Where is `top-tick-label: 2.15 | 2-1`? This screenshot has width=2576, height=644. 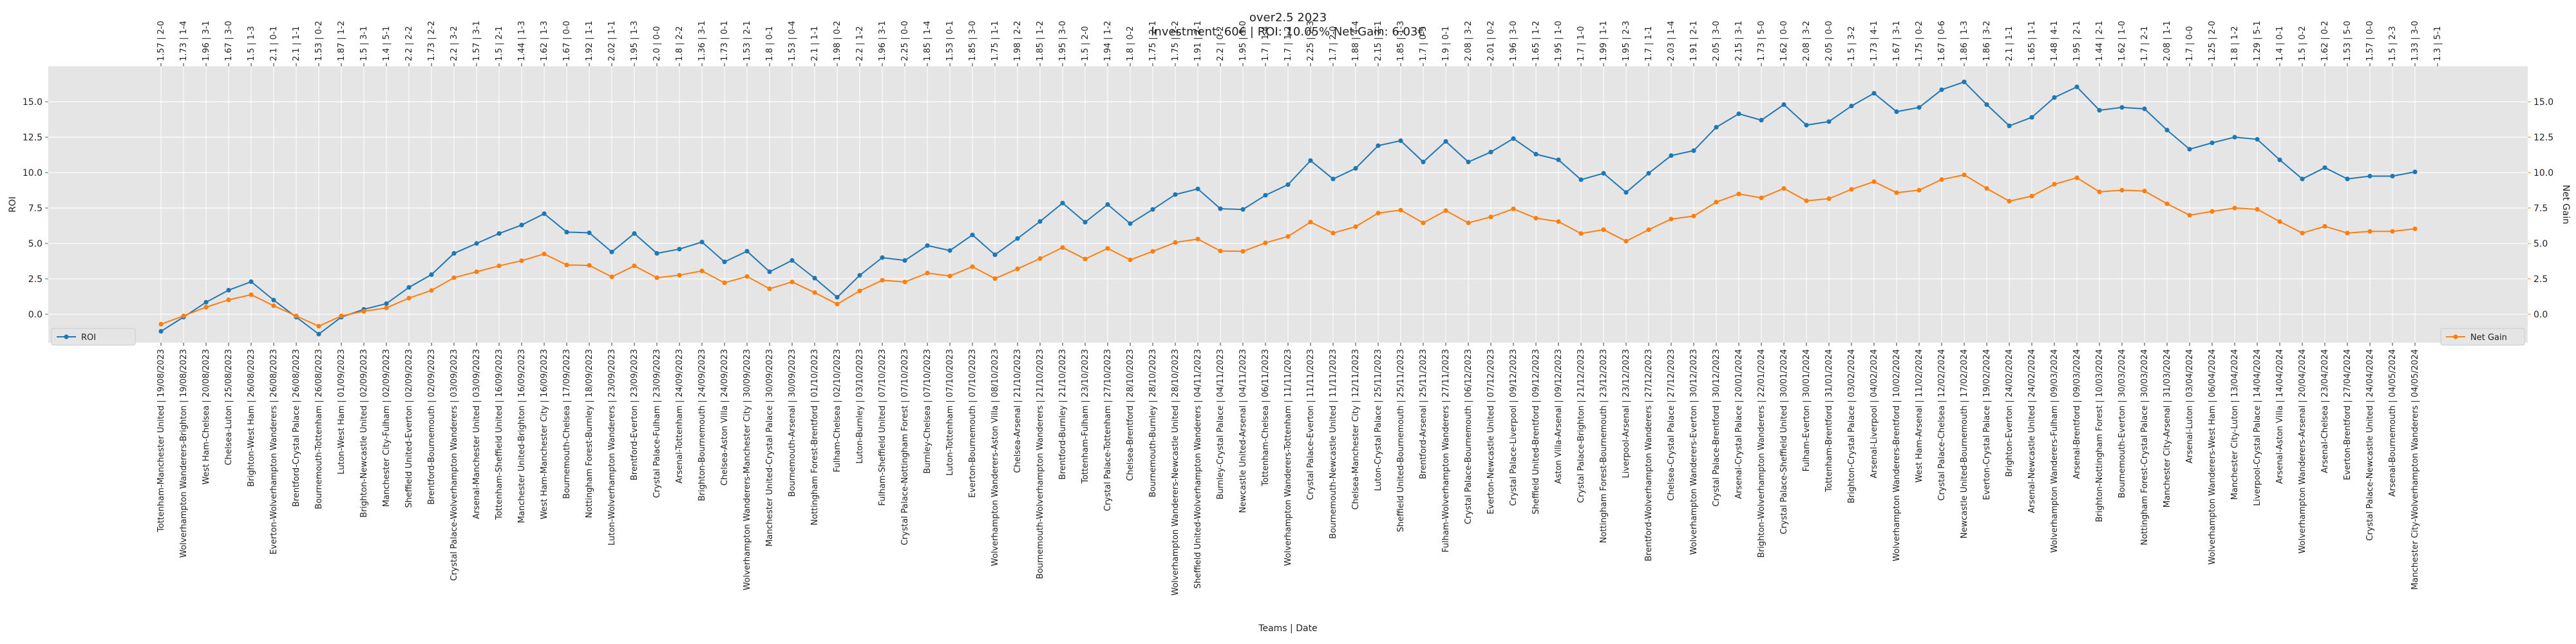 top-tick-label: 2.15 | 2-1 is located at coordinates (1378, 41).